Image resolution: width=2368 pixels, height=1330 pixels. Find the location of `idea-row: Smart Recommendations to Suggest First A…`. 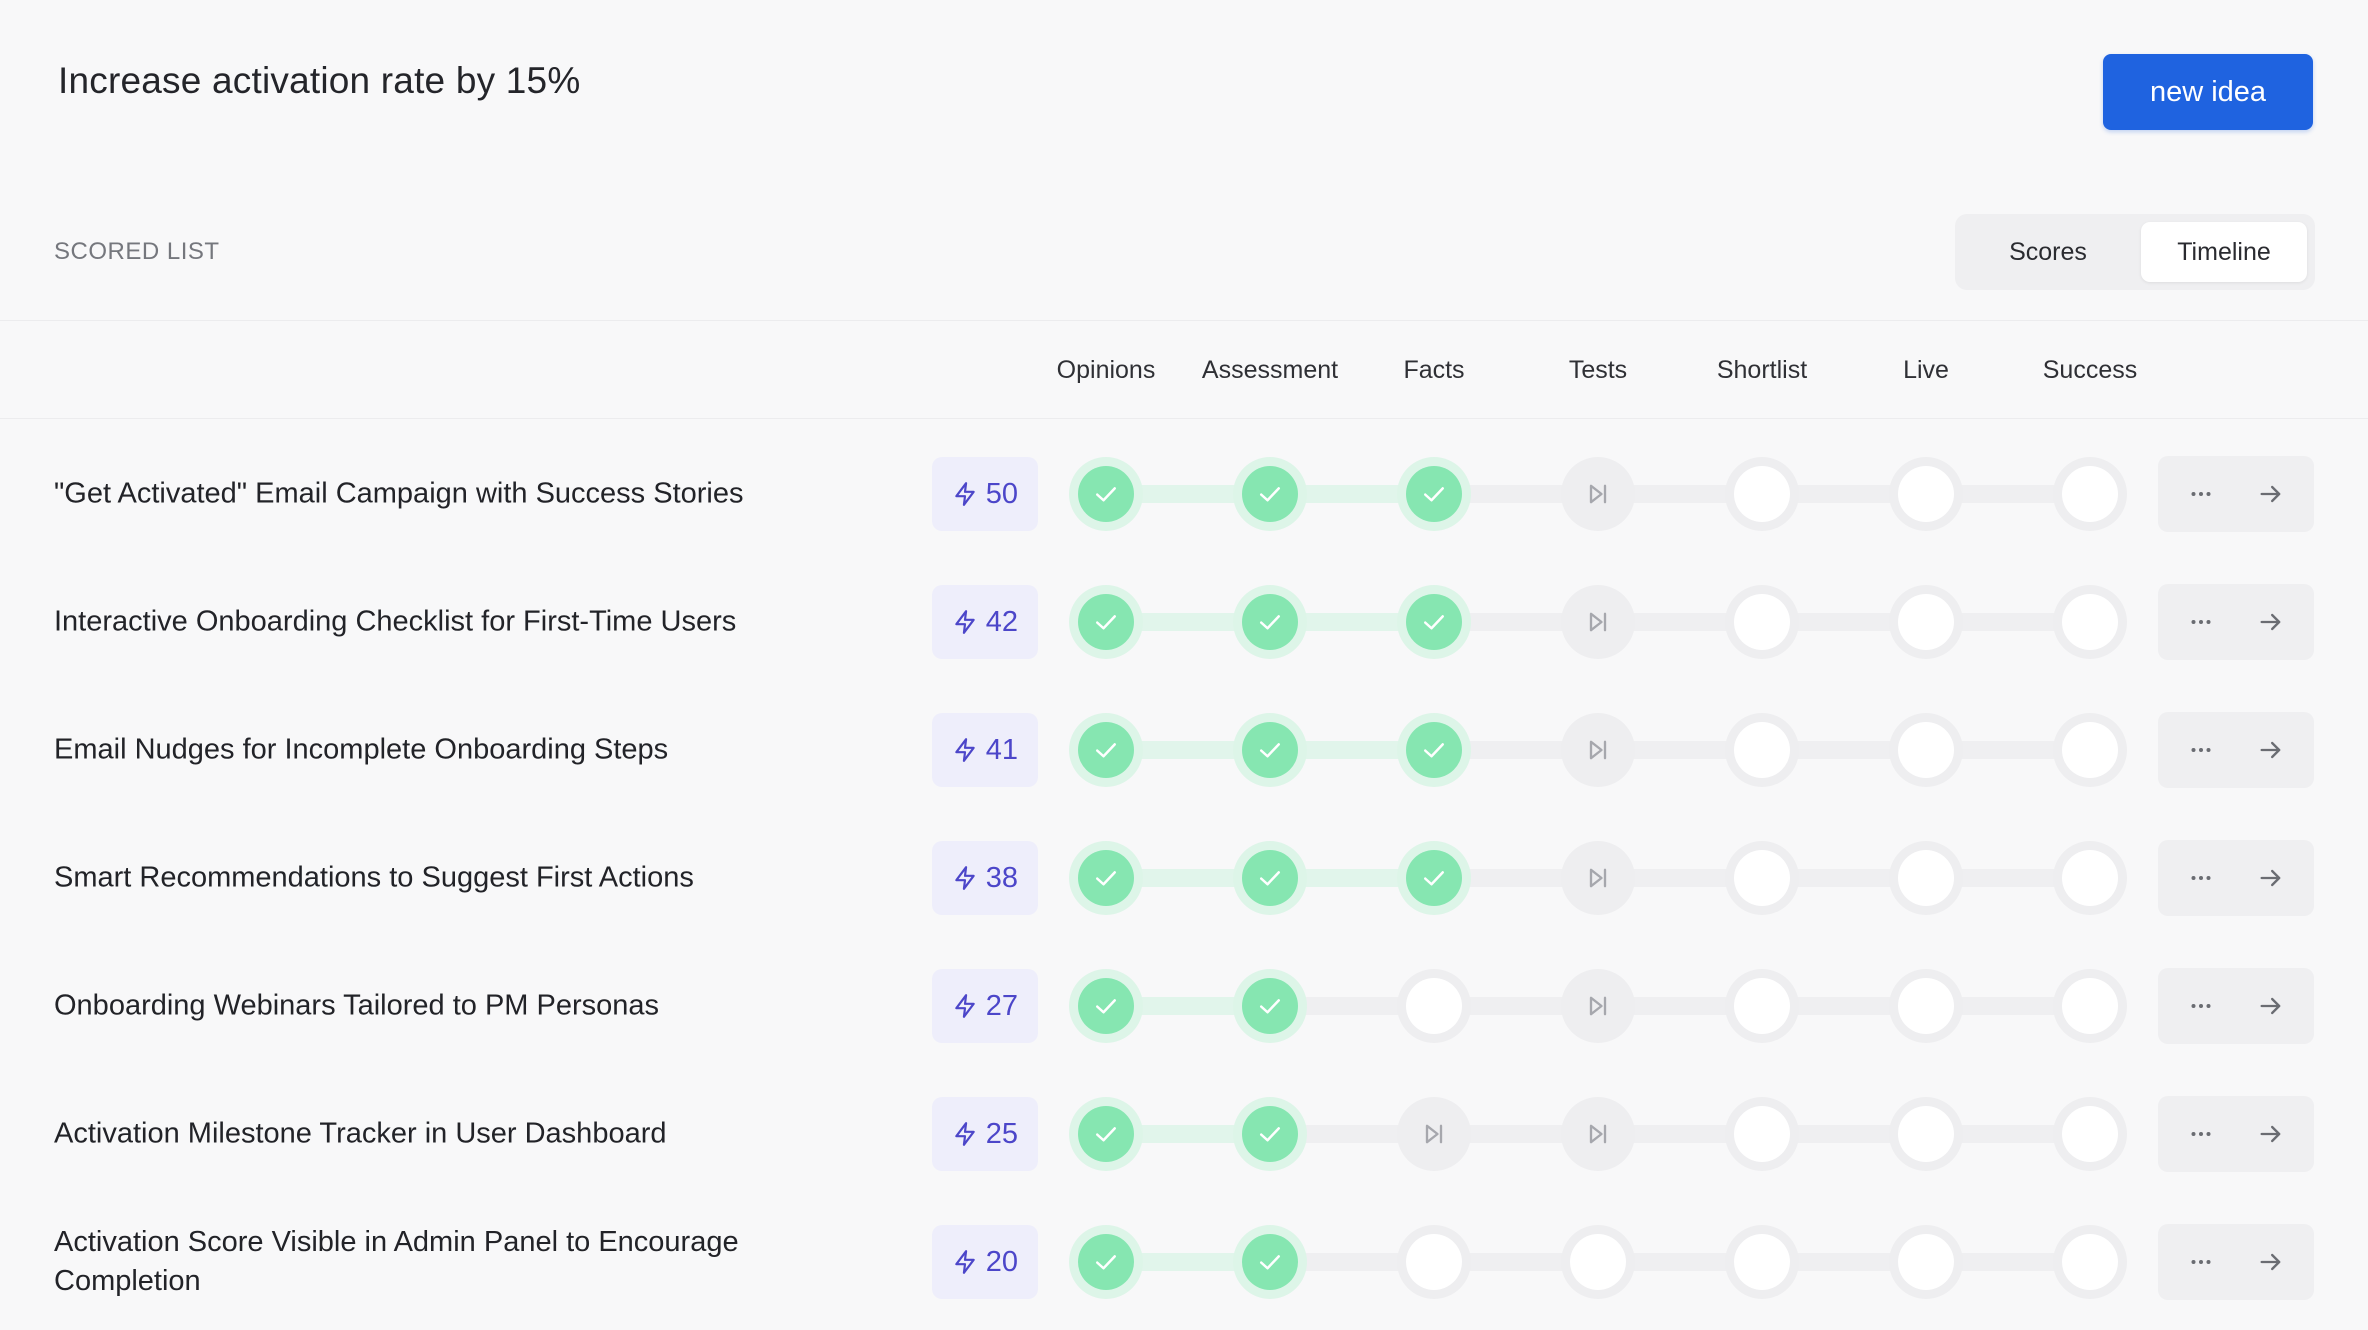

idea-row: Smart Recommendations to Suggest First A… is located at coordinates (1184, 878).